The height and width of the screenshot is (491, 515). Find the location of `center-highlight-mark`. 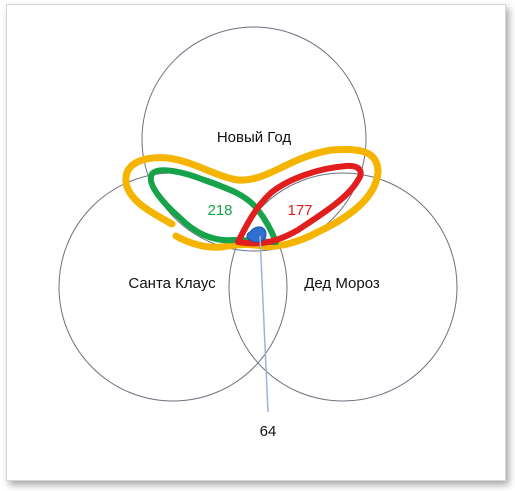

center-highlight-mark is located at coordinates (256, 234).